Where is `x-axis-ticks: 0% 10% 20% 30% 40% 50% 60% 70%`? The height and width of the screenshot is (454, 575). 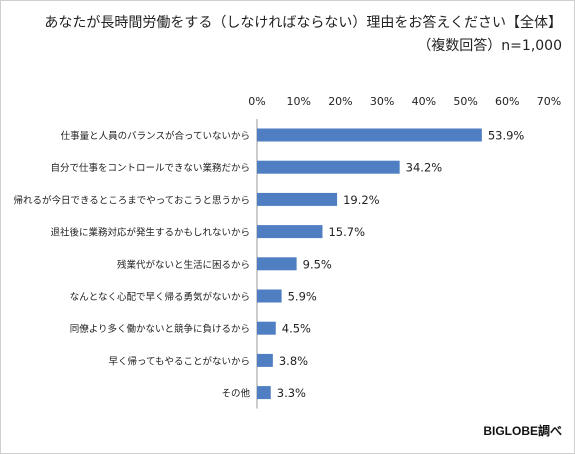 x-axis-ticks: 0% 10% 20% 30% 40% 50% 60% 70% is located at coordinates (404, 101).